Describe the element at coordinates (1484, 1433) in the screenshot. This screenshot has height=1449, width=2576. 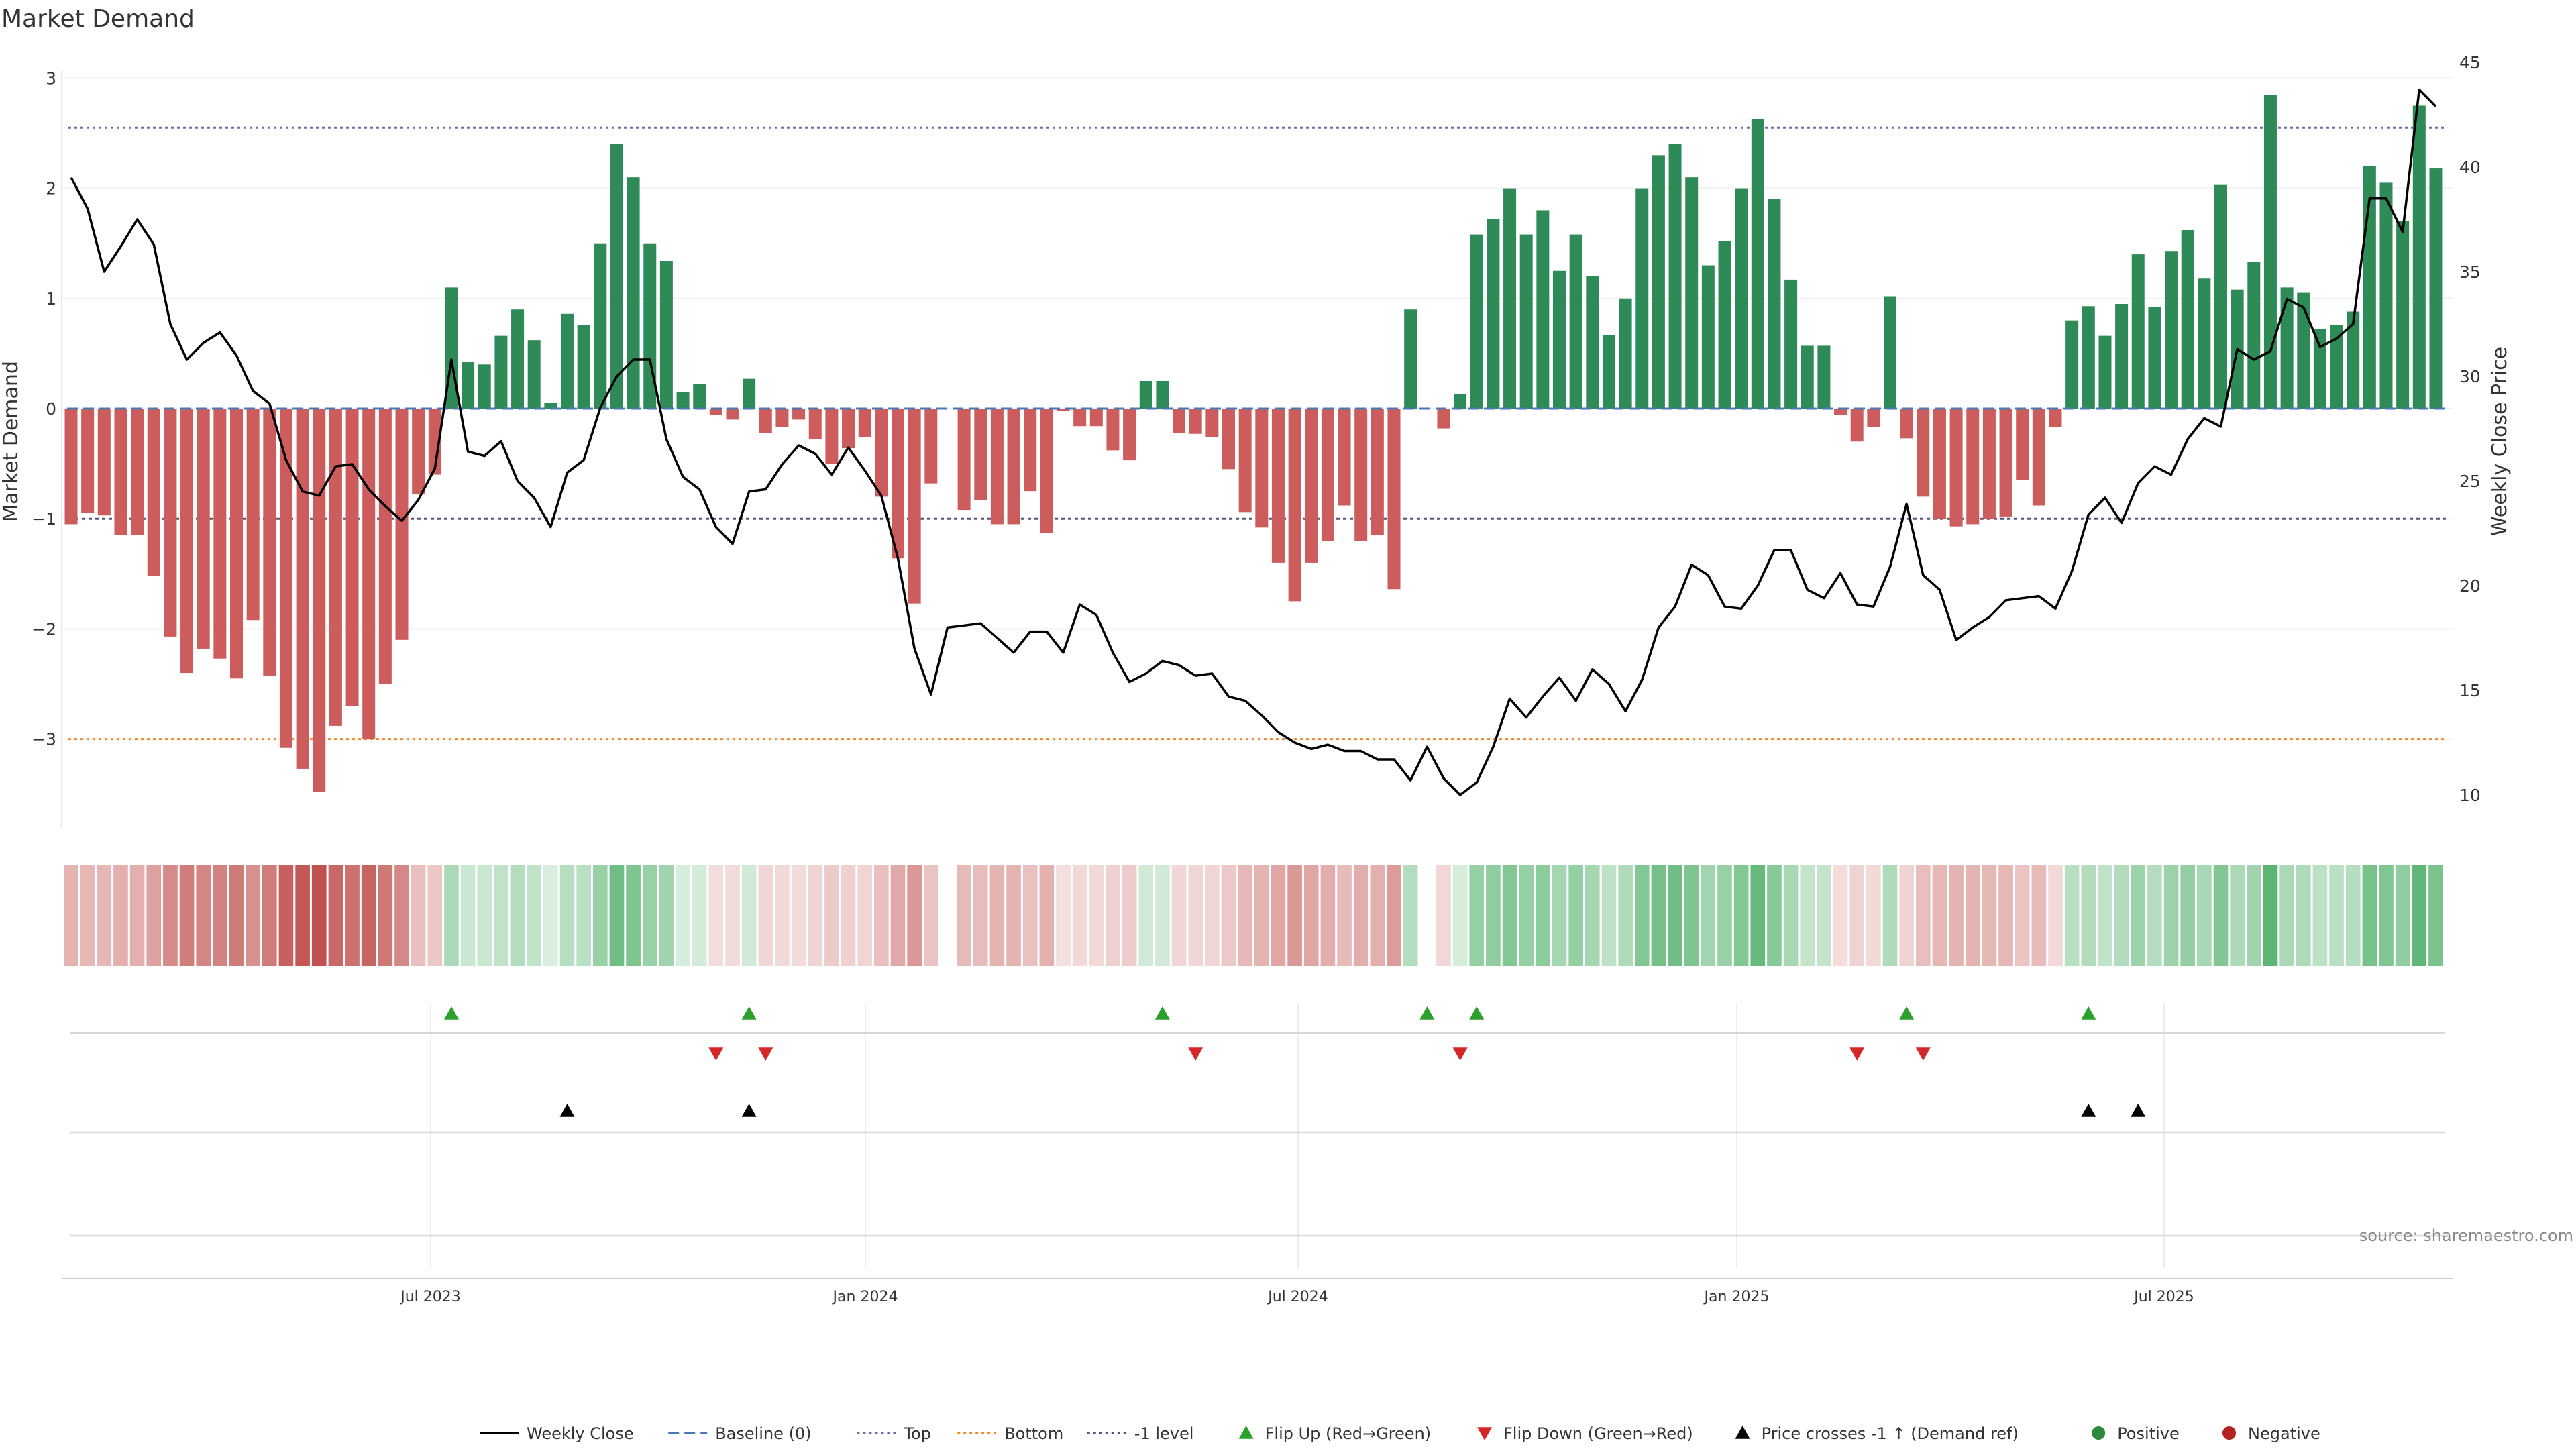
I see `legend-swatch` at that location.